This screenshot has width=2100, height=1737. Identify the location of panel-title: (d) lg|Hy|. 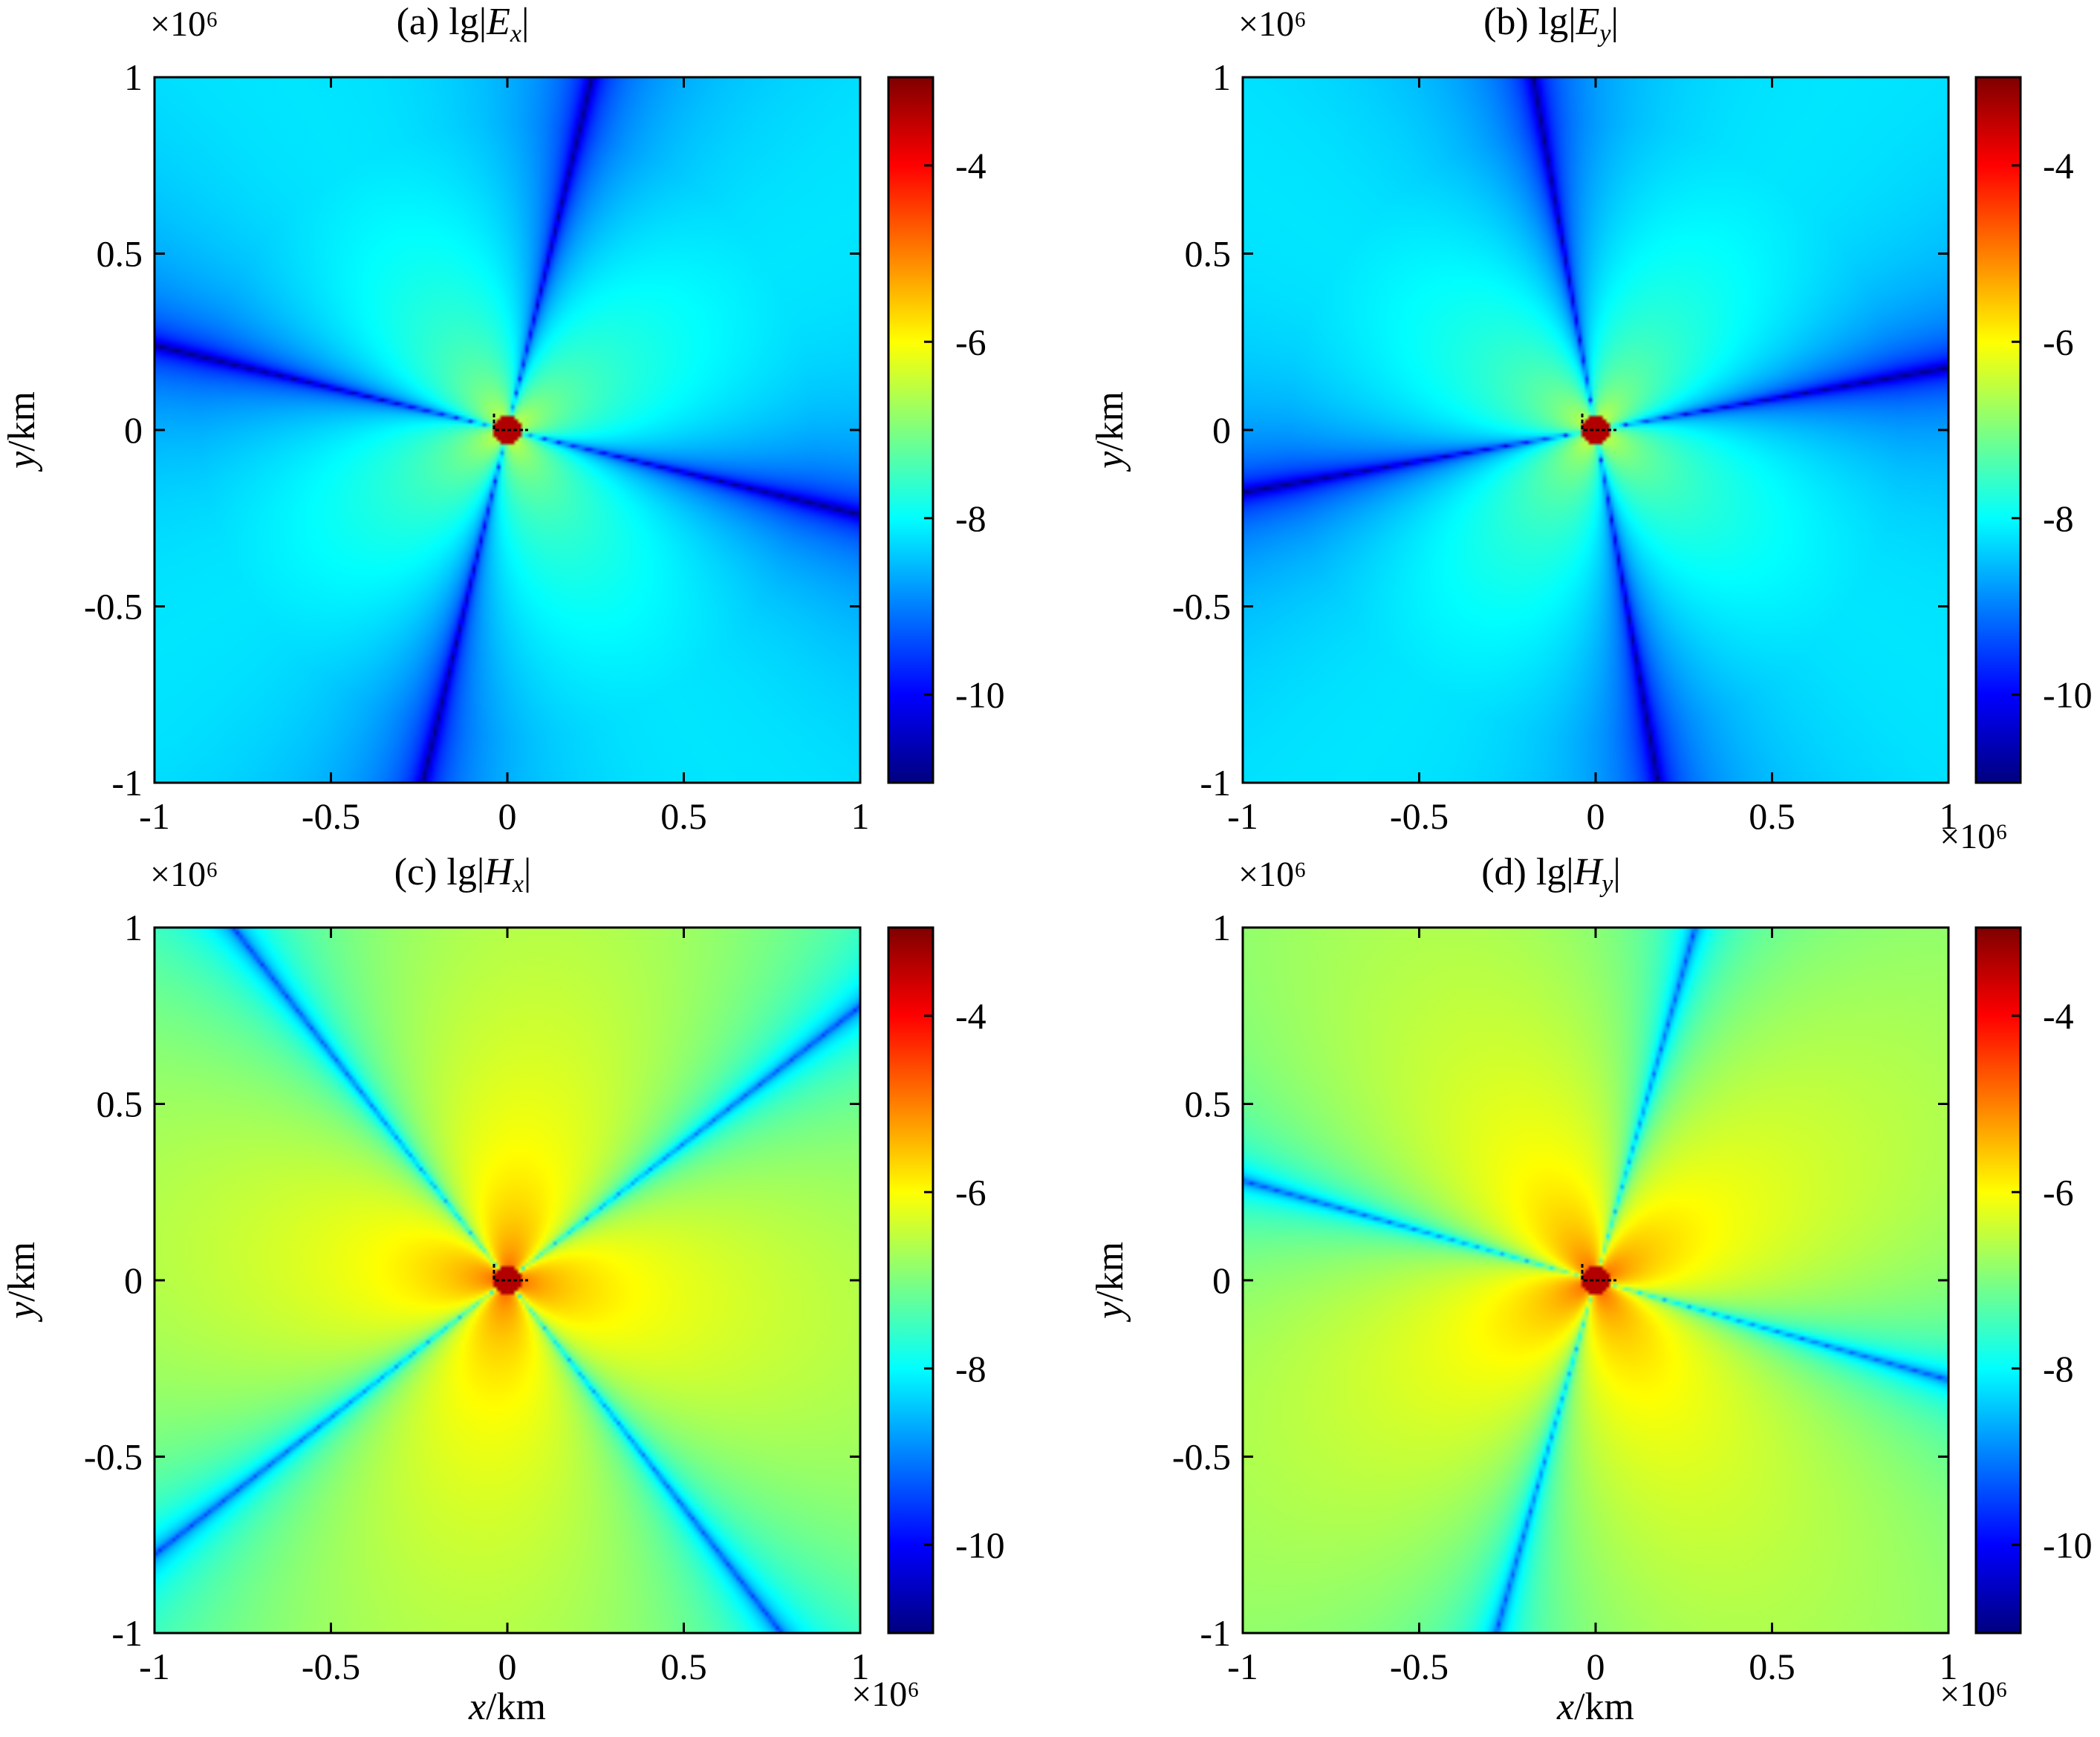
(1551, 875).